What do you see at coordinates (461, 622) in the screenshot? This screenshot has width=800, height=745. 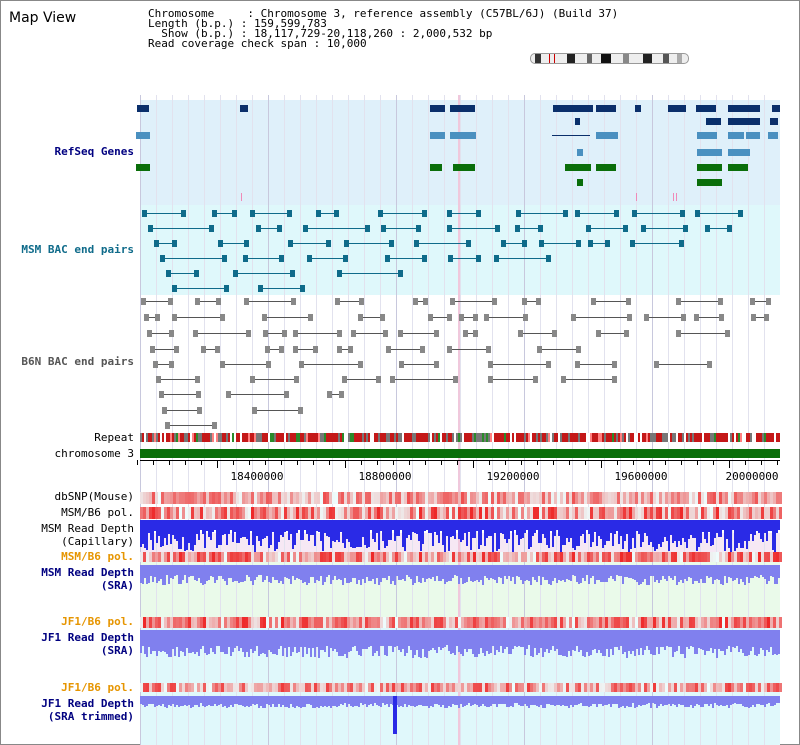 I see `jf1-pol-heat-track` at bounding box center [461, 622].